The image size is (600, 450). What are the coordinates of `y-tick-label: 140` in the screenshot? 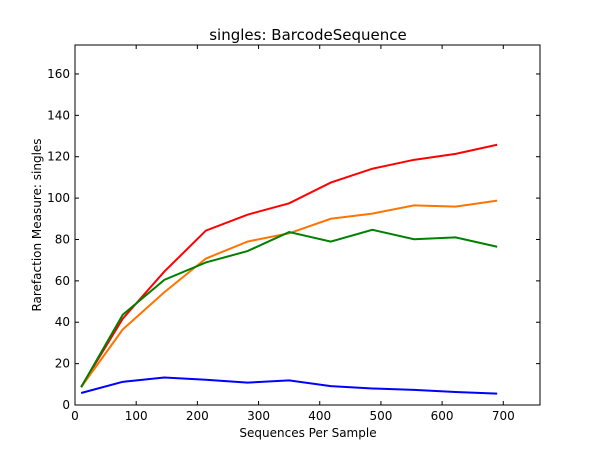 It's located at (58, 115).